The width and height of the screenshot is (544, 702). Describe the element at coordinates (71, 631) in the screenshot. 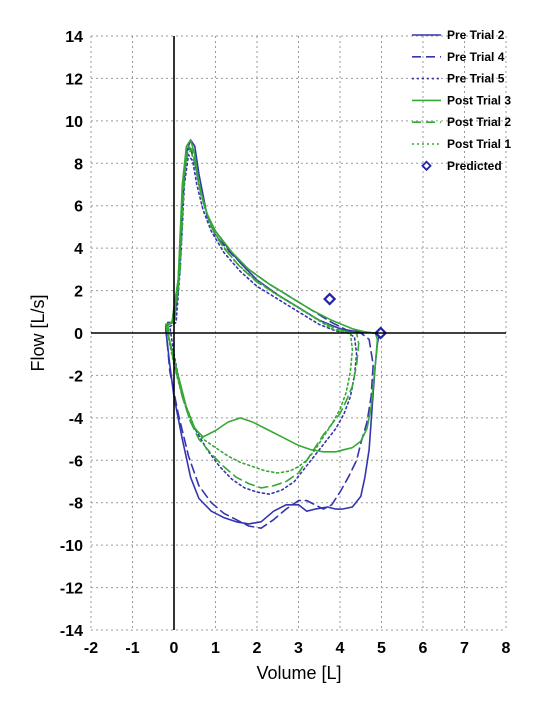

I see `y-tick-label: -14` at that location.